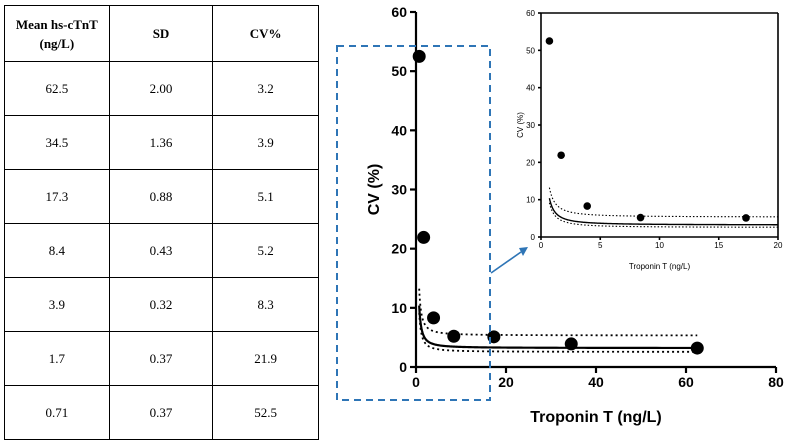 The width and height of the screenshot is (792, 444). I want to click on header-mean-hs-ctnt: Mean hs-cTnT (ng/L), so click(57, 33).